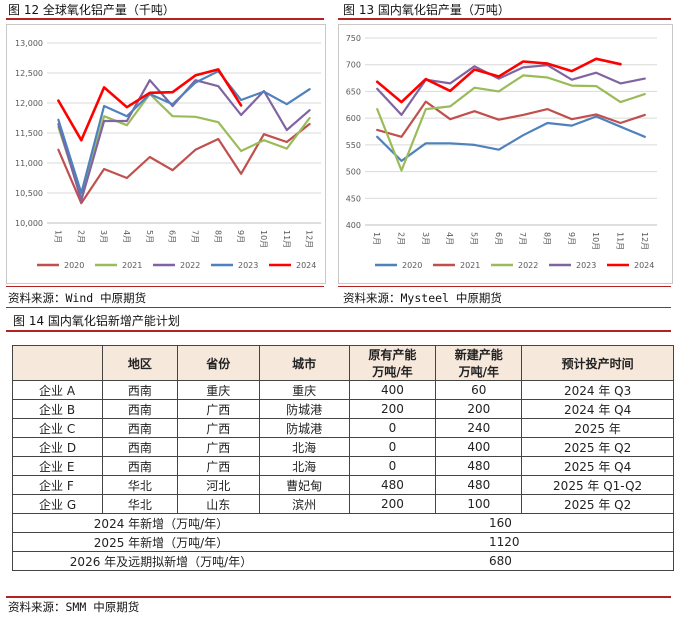  Describe the element at coordinates (392, 354) in the screenshot. I see `header-existing-capacity: 原有产能` at that location.